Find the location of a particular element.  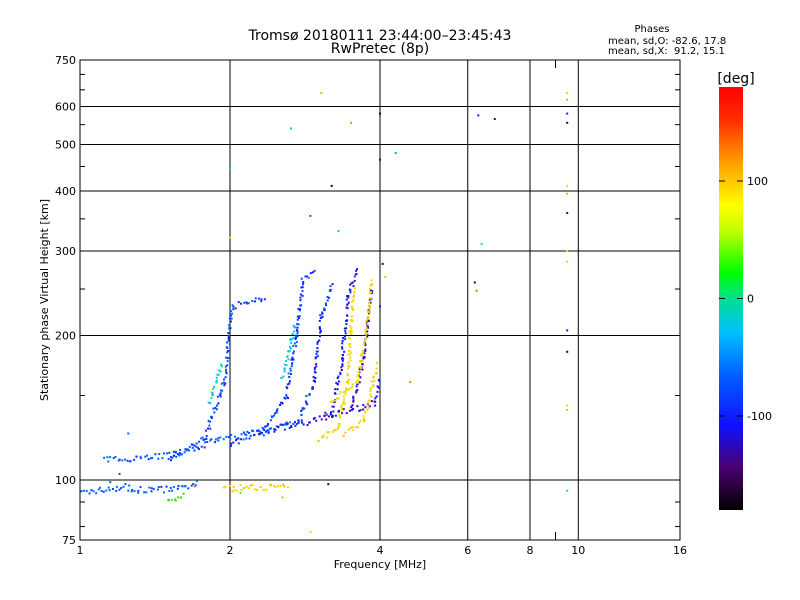

y-tick-label-600: 600 is located at coordinates (65, 107).